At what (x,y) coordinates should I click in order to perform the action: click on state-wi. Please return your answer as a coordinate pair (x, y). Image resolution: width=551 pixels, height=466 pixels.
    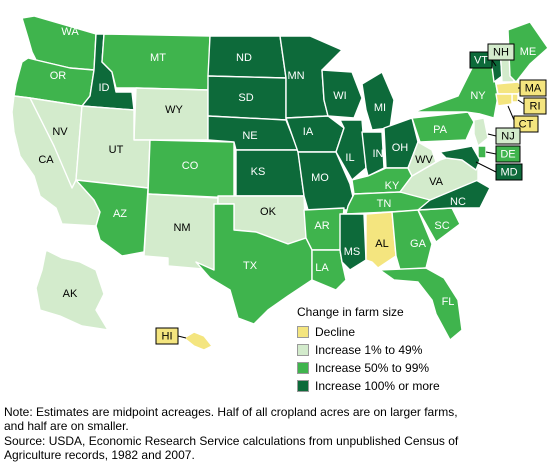
    Looking at the image, I should click on (342, 94).